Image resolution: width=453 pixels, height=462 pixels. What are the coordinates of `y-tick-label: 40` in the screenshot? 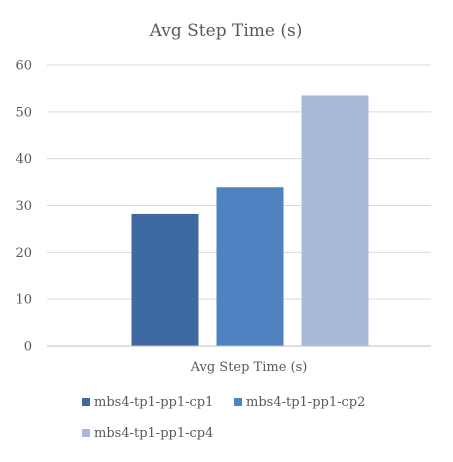 It's located at (23, 159).